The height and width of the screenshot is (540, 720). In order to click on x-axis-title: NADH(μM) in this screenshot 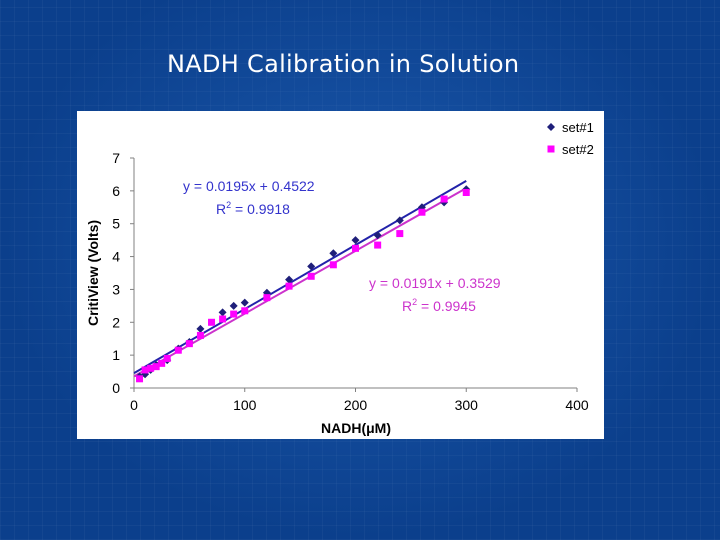, I will do `click(356, 428)`.